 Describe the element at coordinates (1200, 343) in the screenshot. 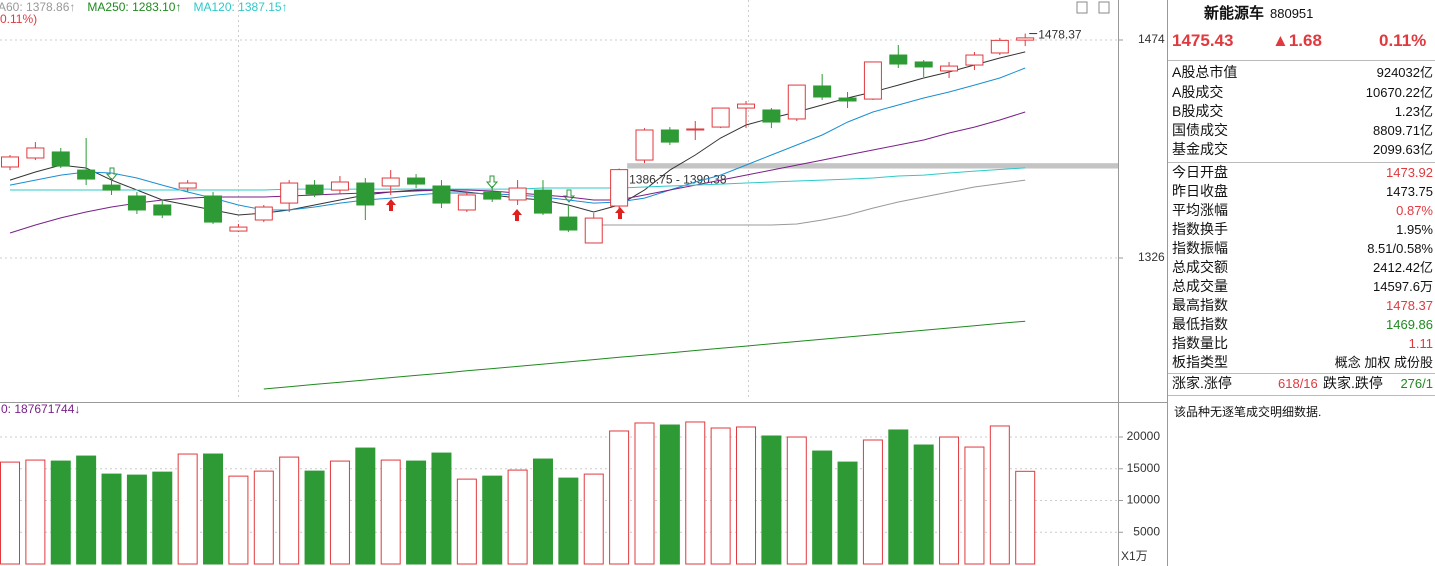

I see `quote-label: 指数量比` at that location.